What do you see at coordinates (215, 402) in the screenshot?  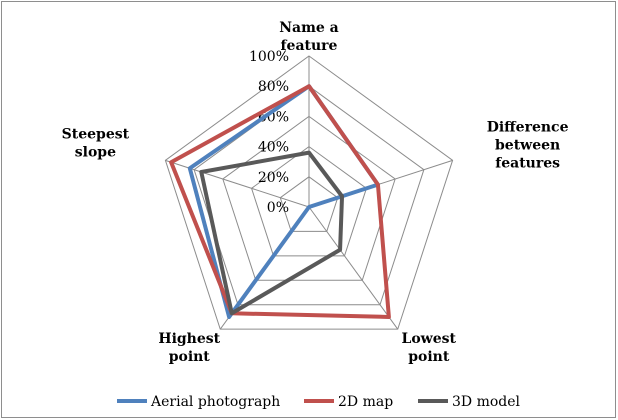 I see `legend-label: Aerial photograph` at bounding box center [215, 402].